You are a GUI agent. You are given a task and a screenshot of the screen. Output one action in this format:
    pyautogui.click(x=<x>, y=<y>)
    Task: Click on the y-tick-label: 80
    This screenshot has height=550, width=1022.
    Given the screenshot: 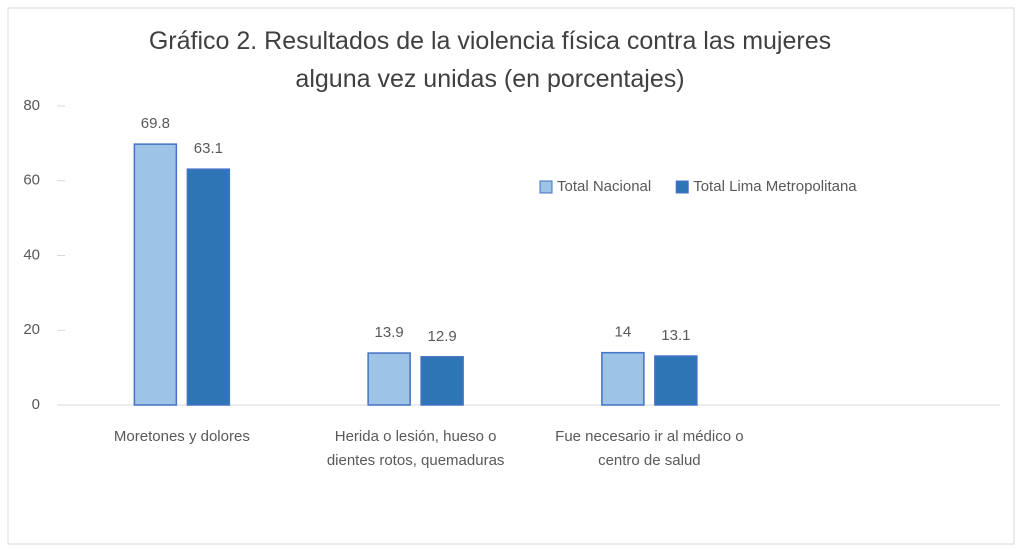 What is the action you would take?
    pyautogui.click(x=31, y=105)
    